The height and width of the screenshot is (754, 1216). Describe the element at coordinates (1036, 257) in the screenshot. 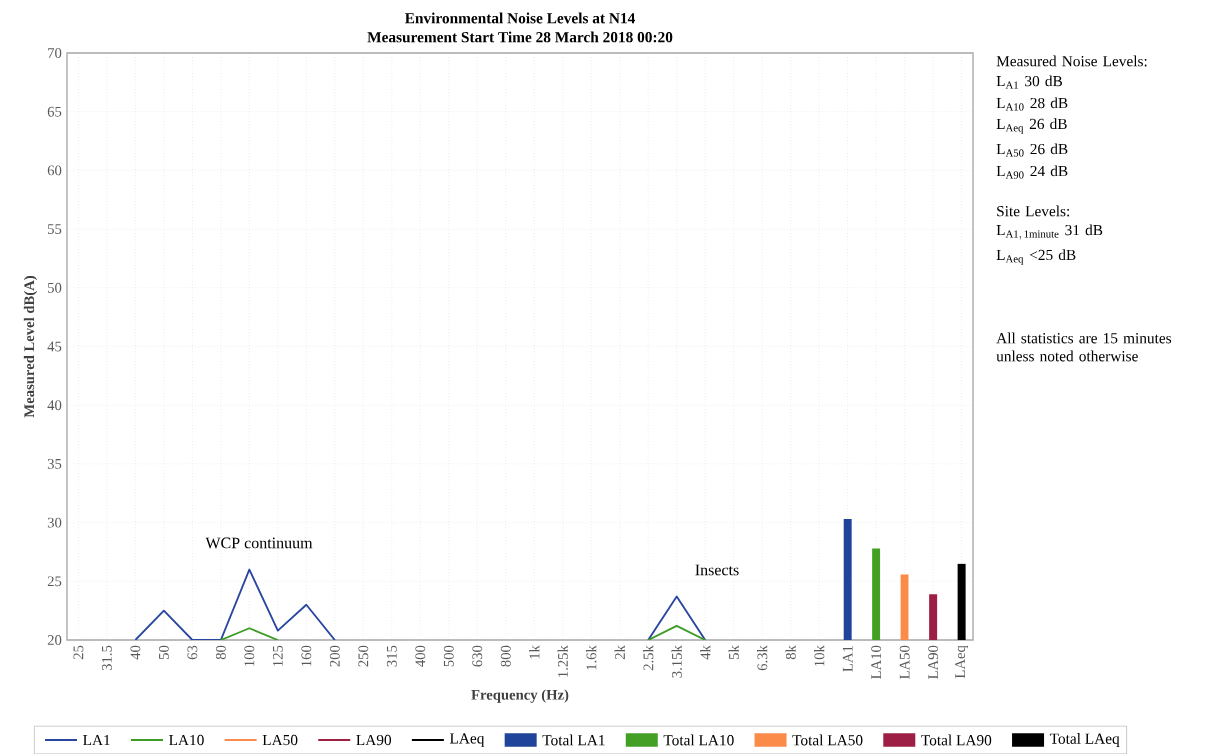

I see `text: L$_{Aeq}$ <25 dB` at that location.